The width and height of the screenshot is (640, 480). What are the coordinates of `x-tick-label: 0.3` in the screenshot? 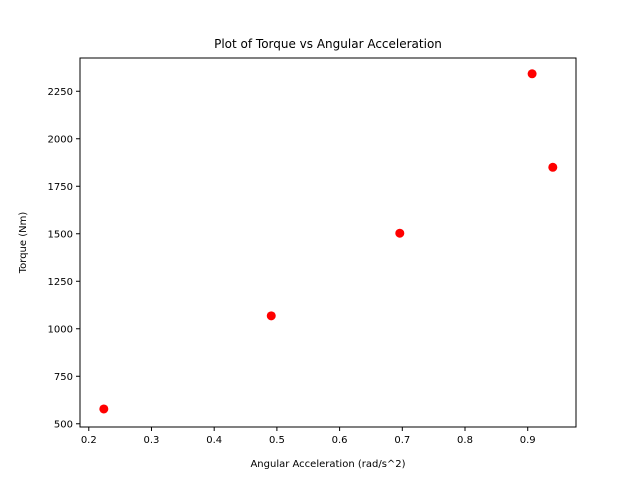 It's located at (152, 440).